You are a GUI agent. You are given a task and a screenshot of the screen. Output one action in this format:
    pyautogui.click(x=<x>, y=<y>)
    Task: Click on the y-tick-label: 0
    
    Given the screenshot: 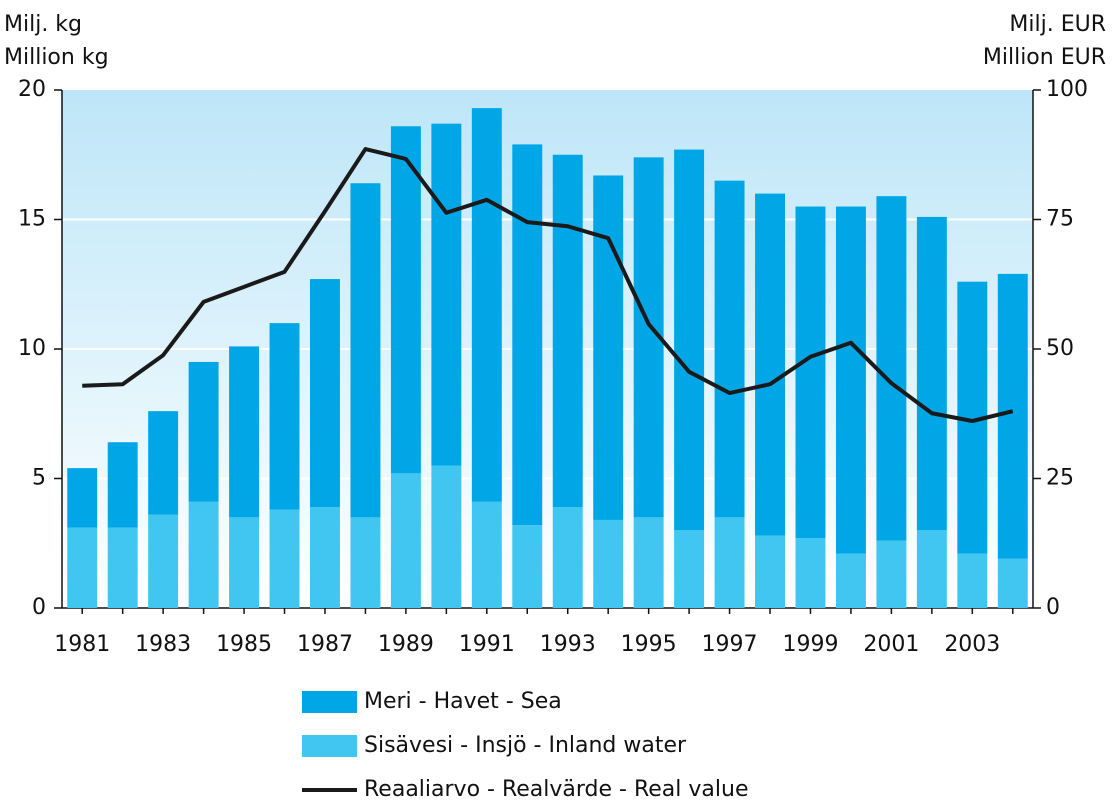 What is the action you would take?
    pyautogui.click(x=39, y=607)
    